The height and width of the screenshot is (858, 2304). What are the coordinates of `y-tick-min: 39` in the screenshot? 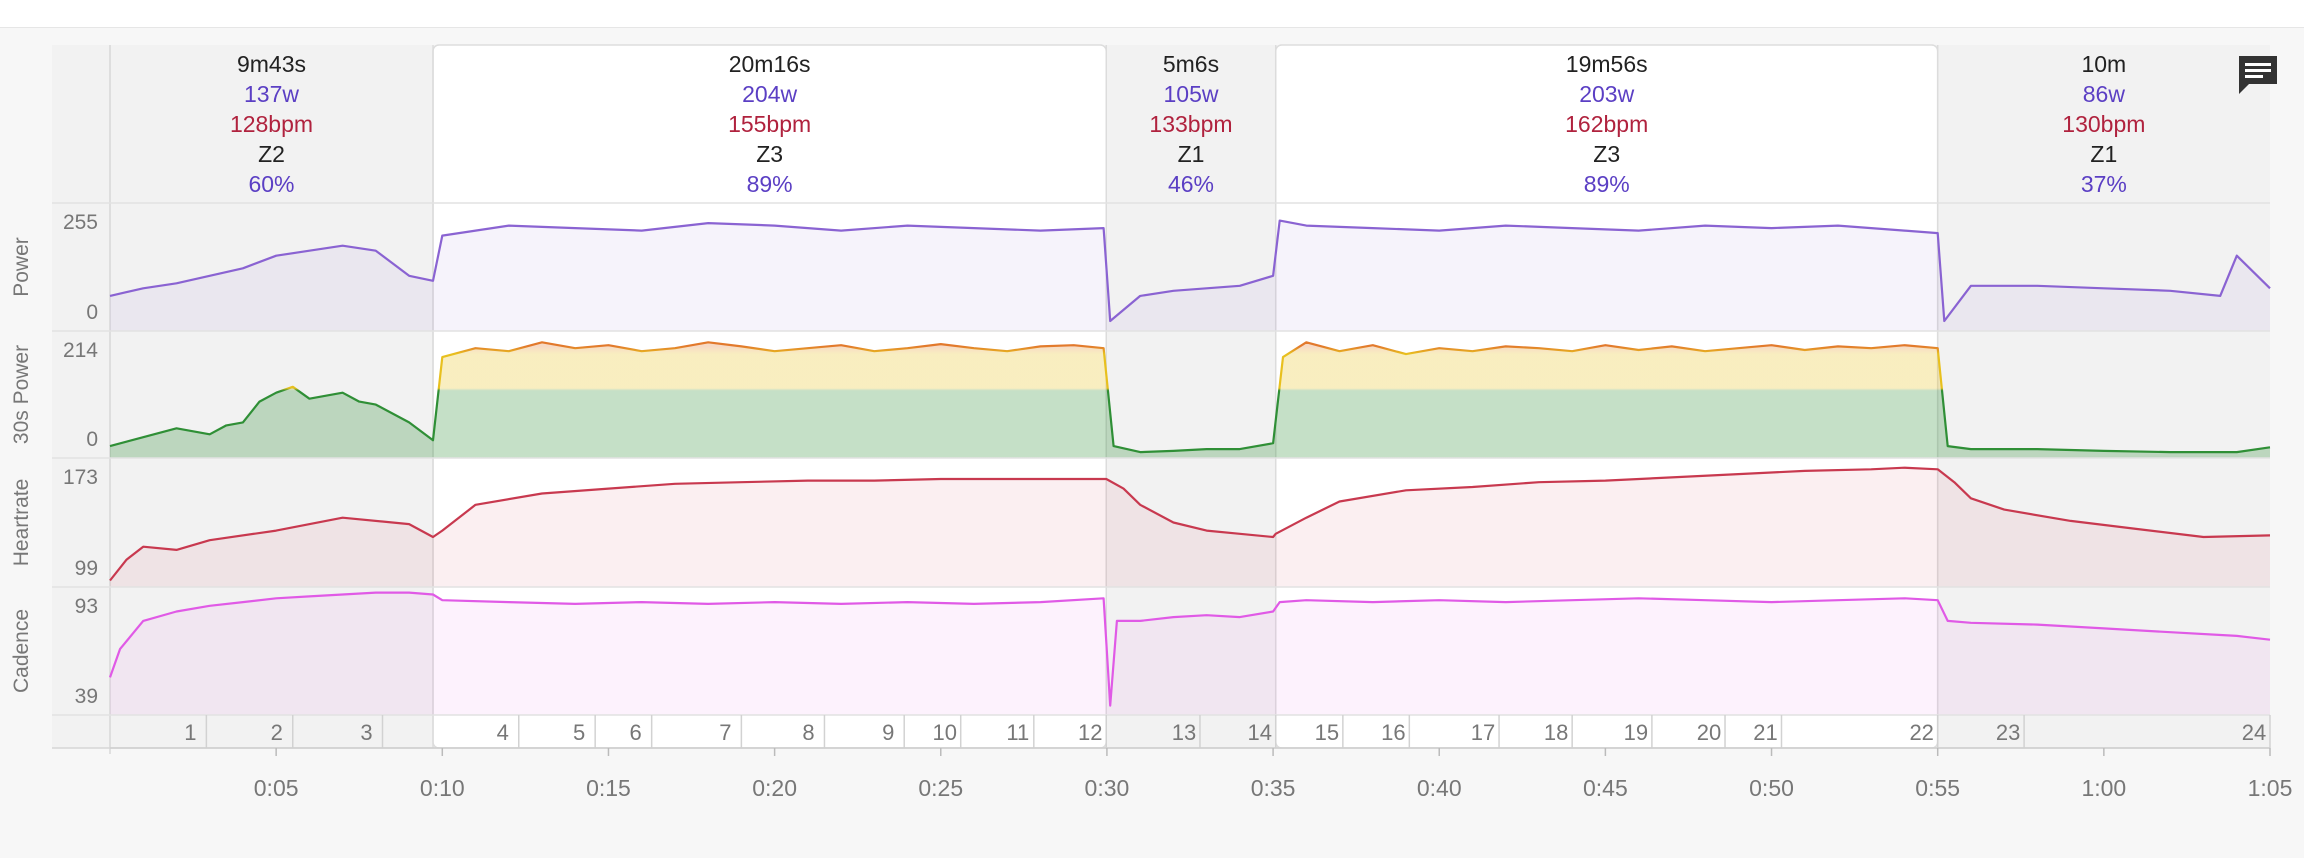 It's located at (86, 696).